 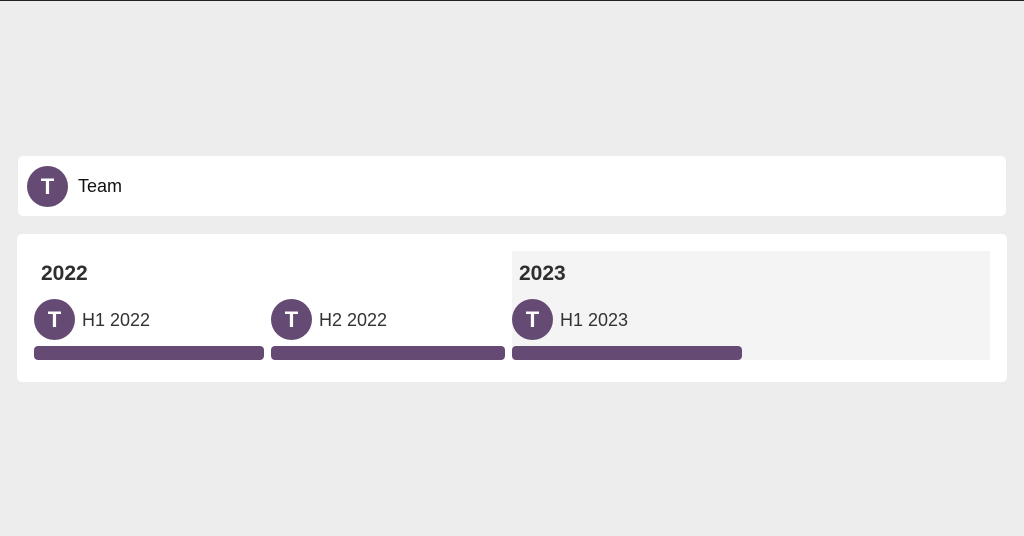 I want to click on top-border, so click(x=512, y=0).